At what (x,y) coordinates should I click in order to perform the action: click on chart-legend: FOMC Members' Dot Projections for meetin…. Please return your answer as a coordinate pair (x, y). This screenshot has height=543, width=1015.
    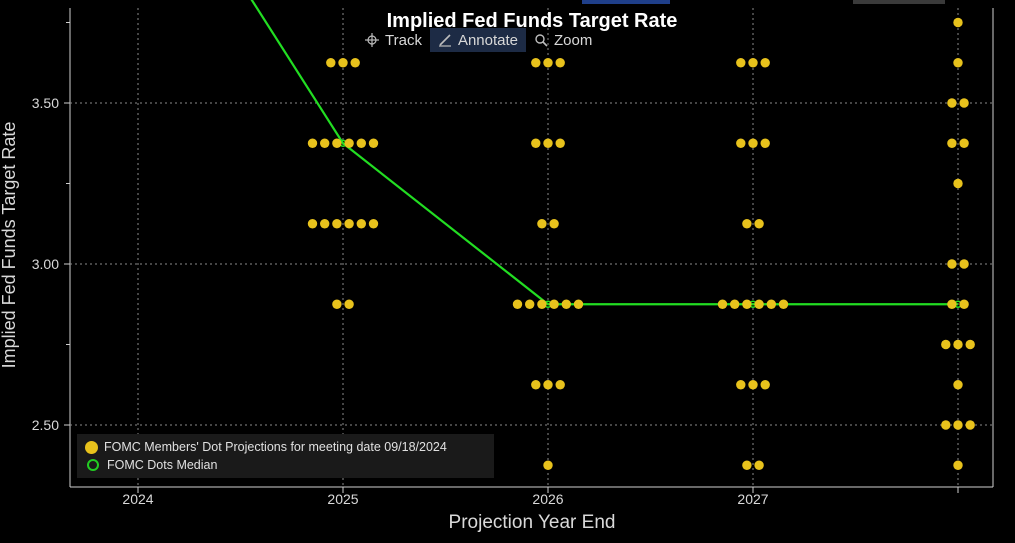
    Looking at the image, I should click on (285, 456).